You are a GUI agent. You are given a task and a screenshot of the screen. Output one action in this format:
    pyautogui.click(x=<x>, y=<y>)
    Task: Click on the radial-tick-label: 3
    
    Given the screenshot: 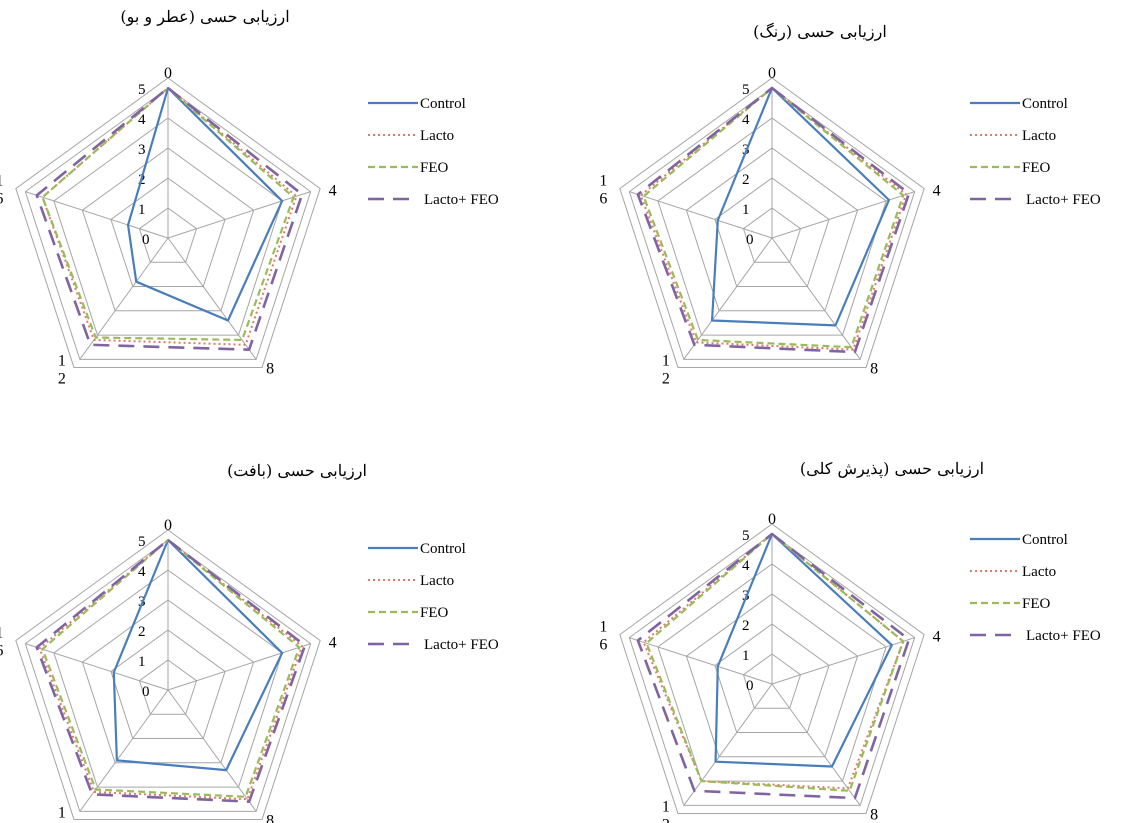 What is the action you would take?
    pyautogui.click(x=142, y=150)
    